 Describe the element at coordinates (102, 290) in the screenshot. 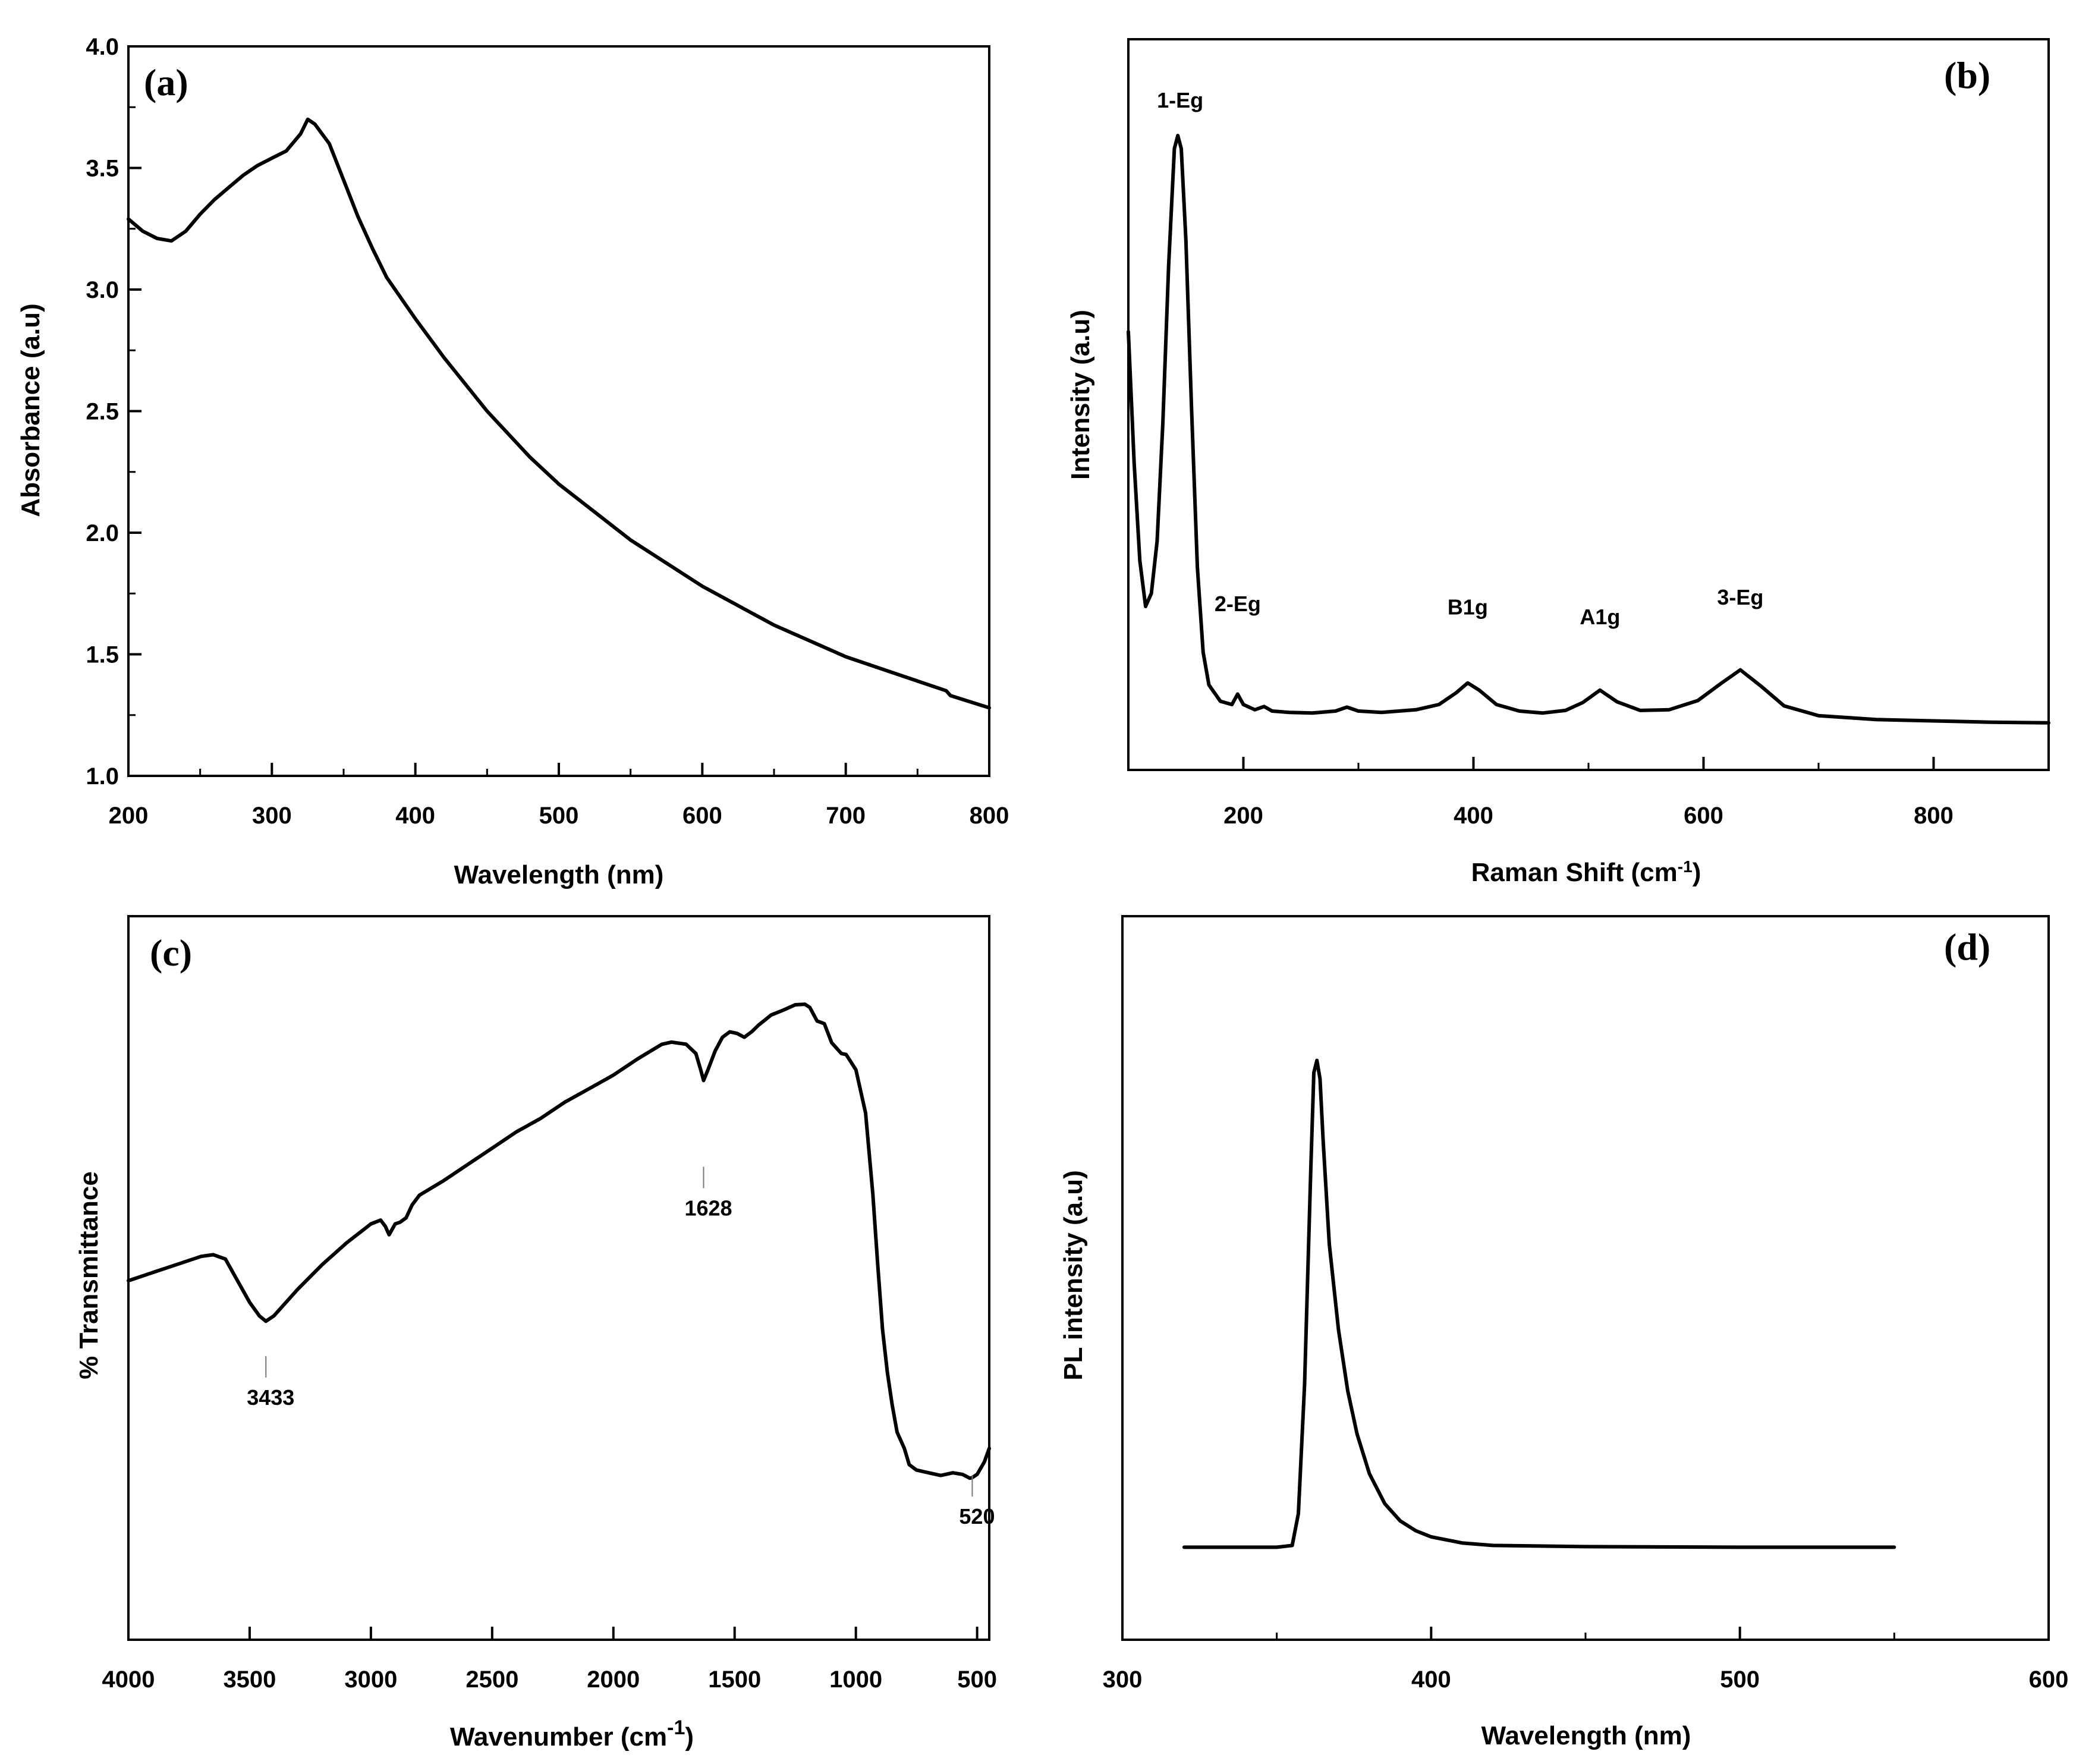

I see `panel-a-ytick-label: 3.0` at that location.